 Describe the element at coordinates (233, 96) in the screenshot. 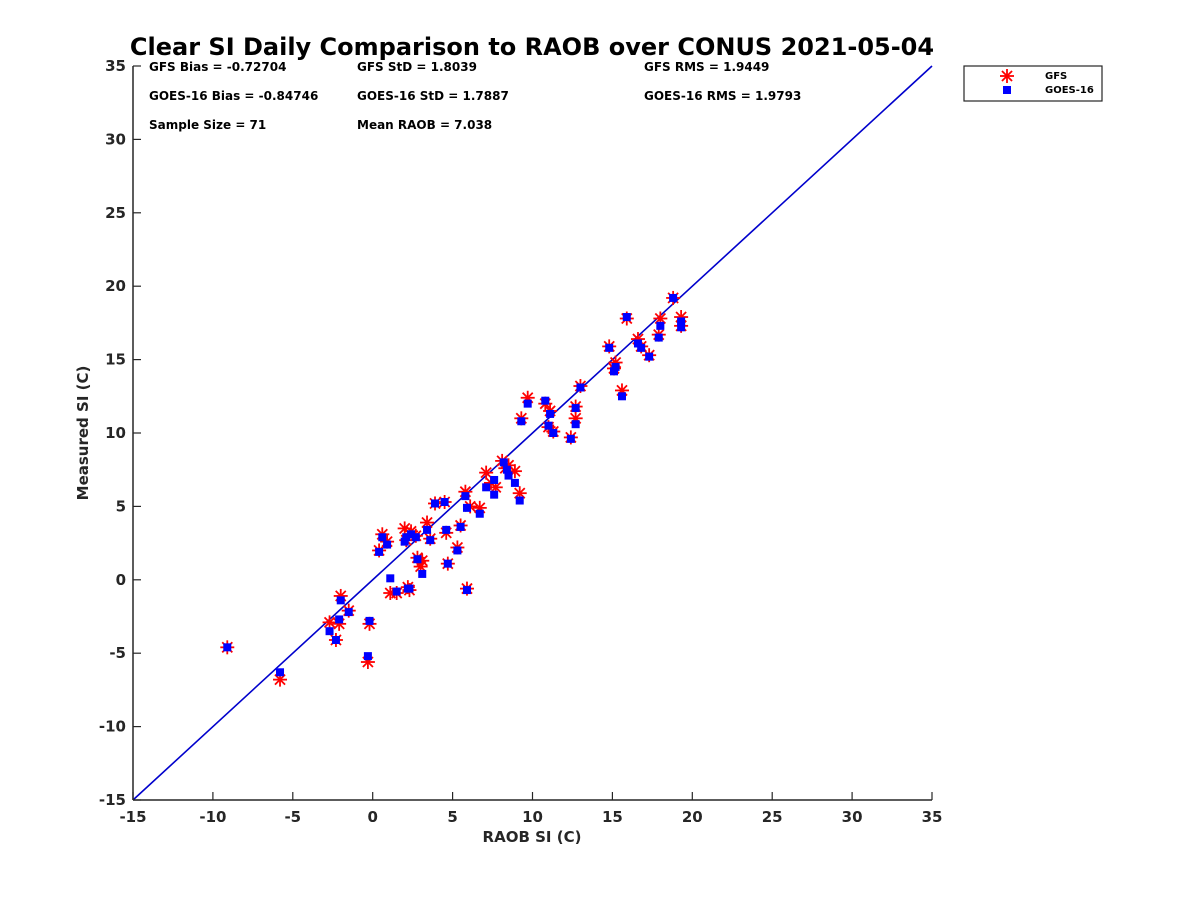

I see `stat-label: GOES-16 Bias = -0.84746` at that location.